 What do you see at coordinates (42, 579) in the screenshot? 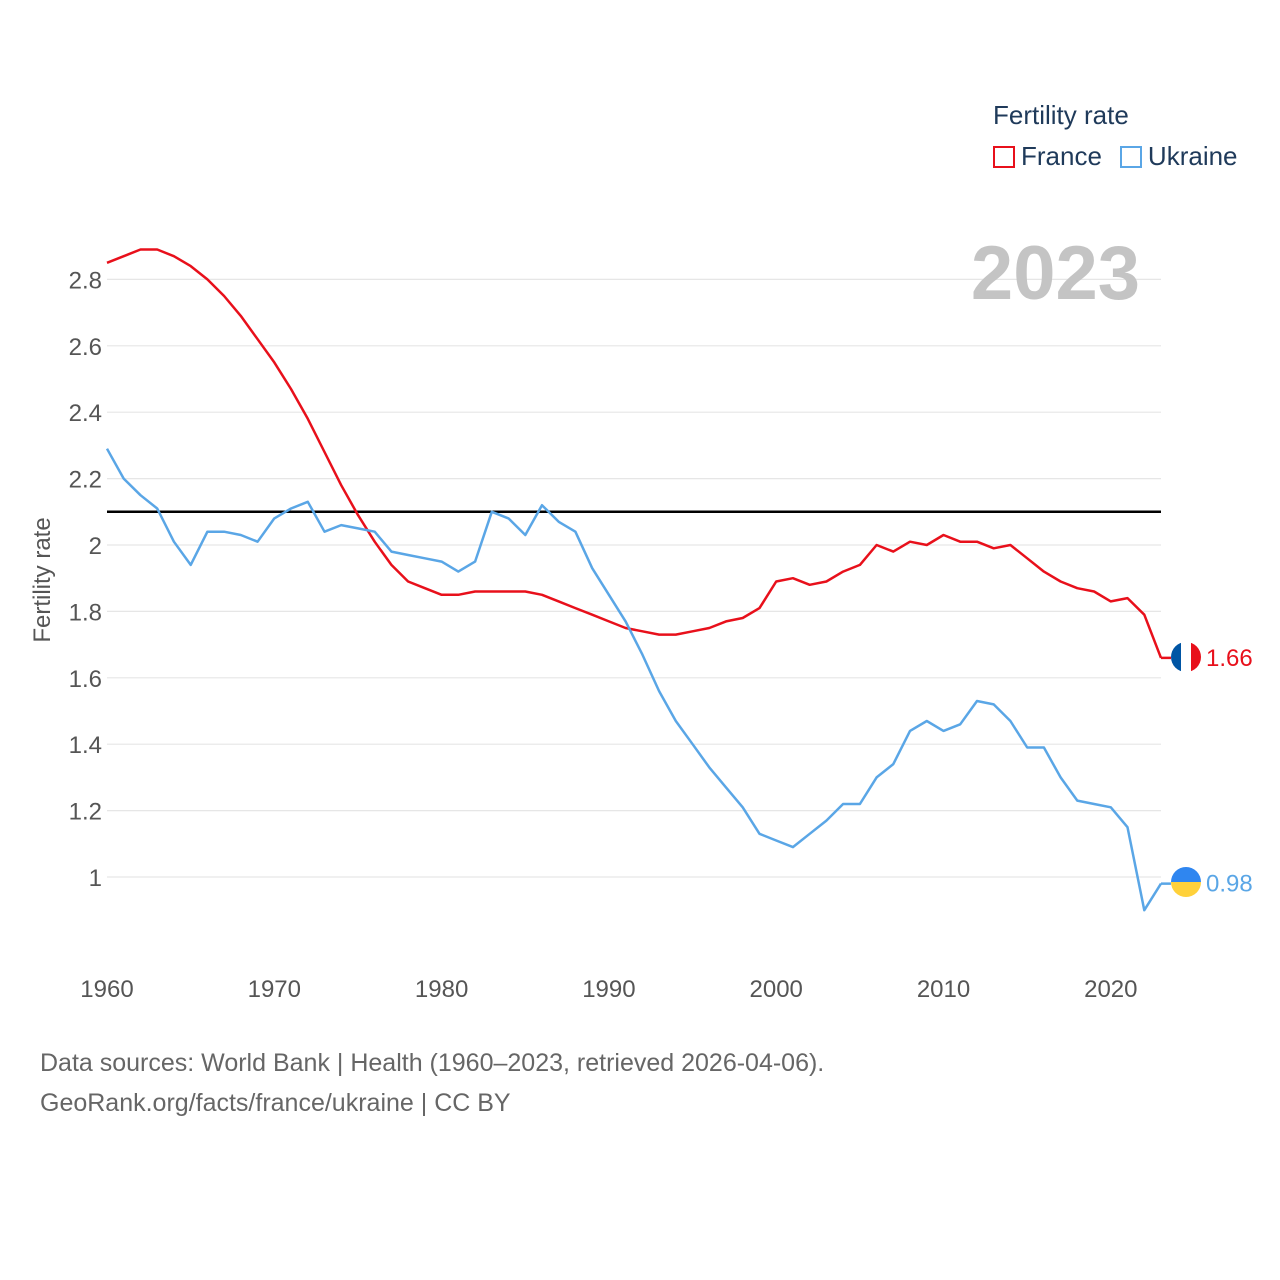
I see `y-axis-title: Fertility rate` at bounding box center [42, 579].